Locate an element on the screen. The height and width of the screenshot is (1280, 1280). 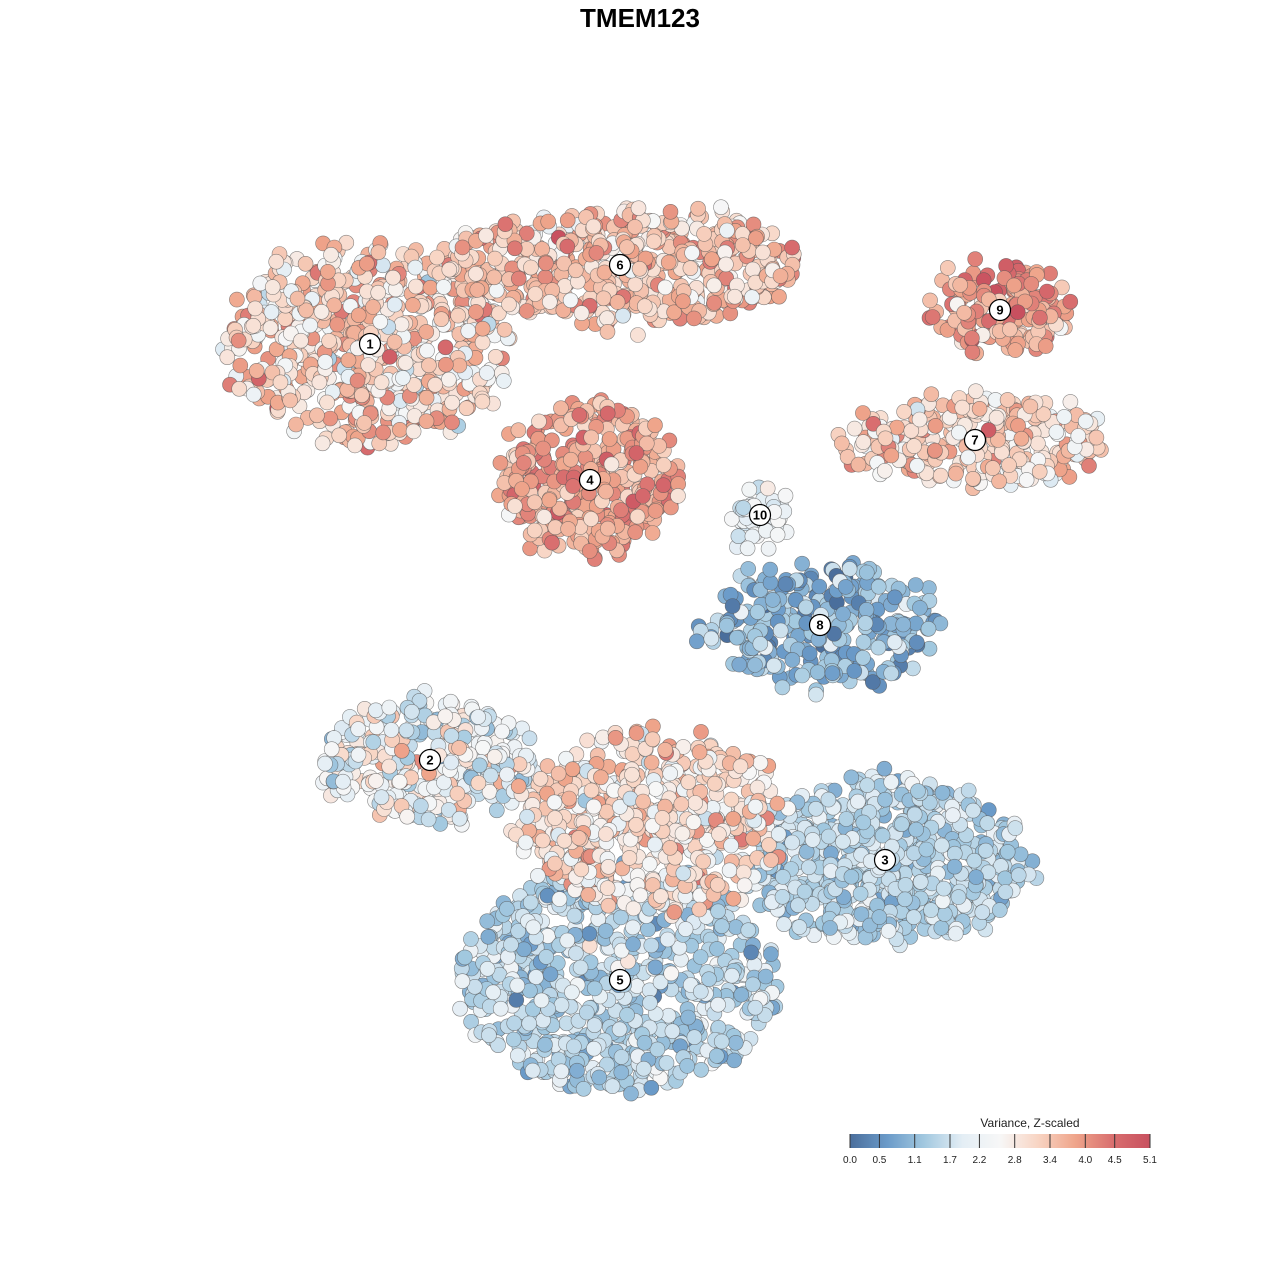
cluster-label-text: 1 is located at coordinates (369, 344).